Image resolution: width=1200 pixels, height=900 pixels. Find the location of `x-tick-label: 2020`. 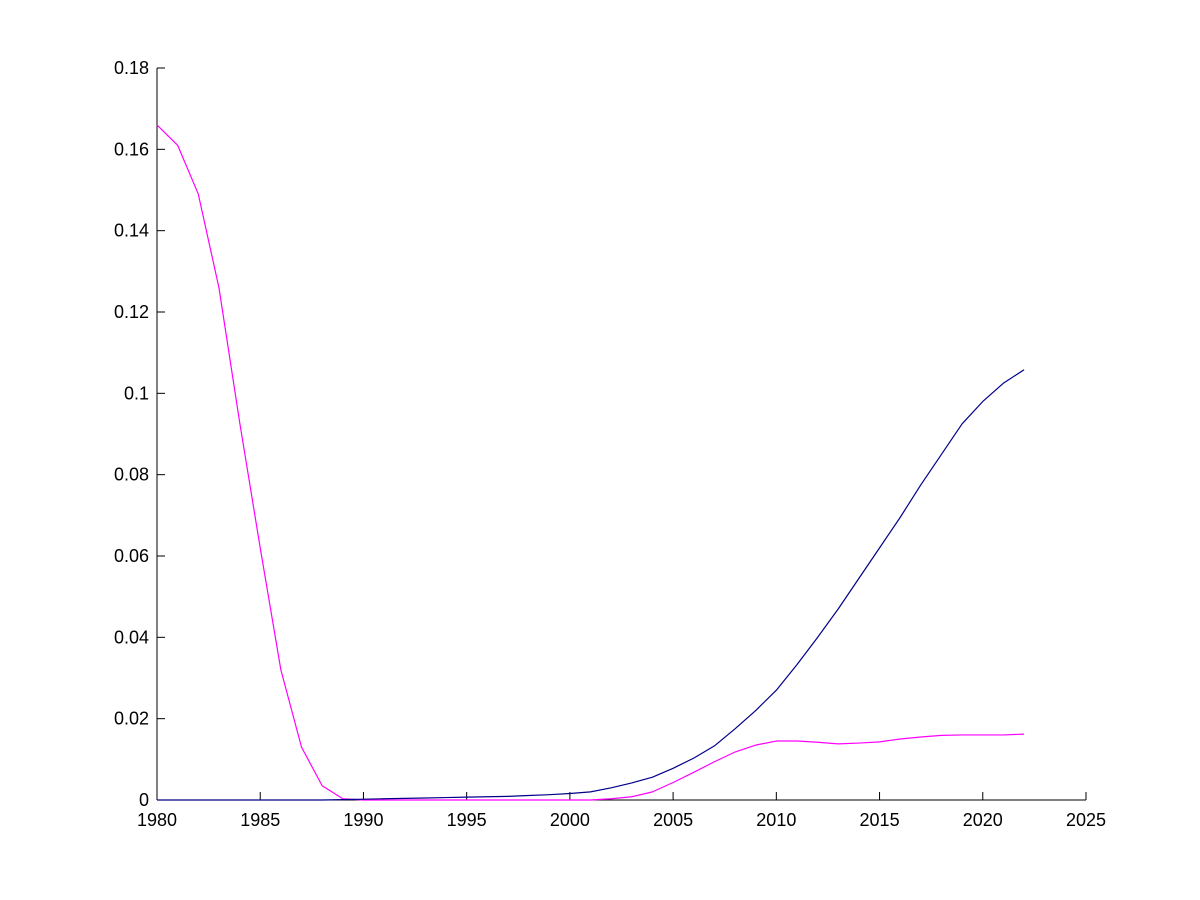

x-tick-label: 2020 is located at coordinates (983, 820).